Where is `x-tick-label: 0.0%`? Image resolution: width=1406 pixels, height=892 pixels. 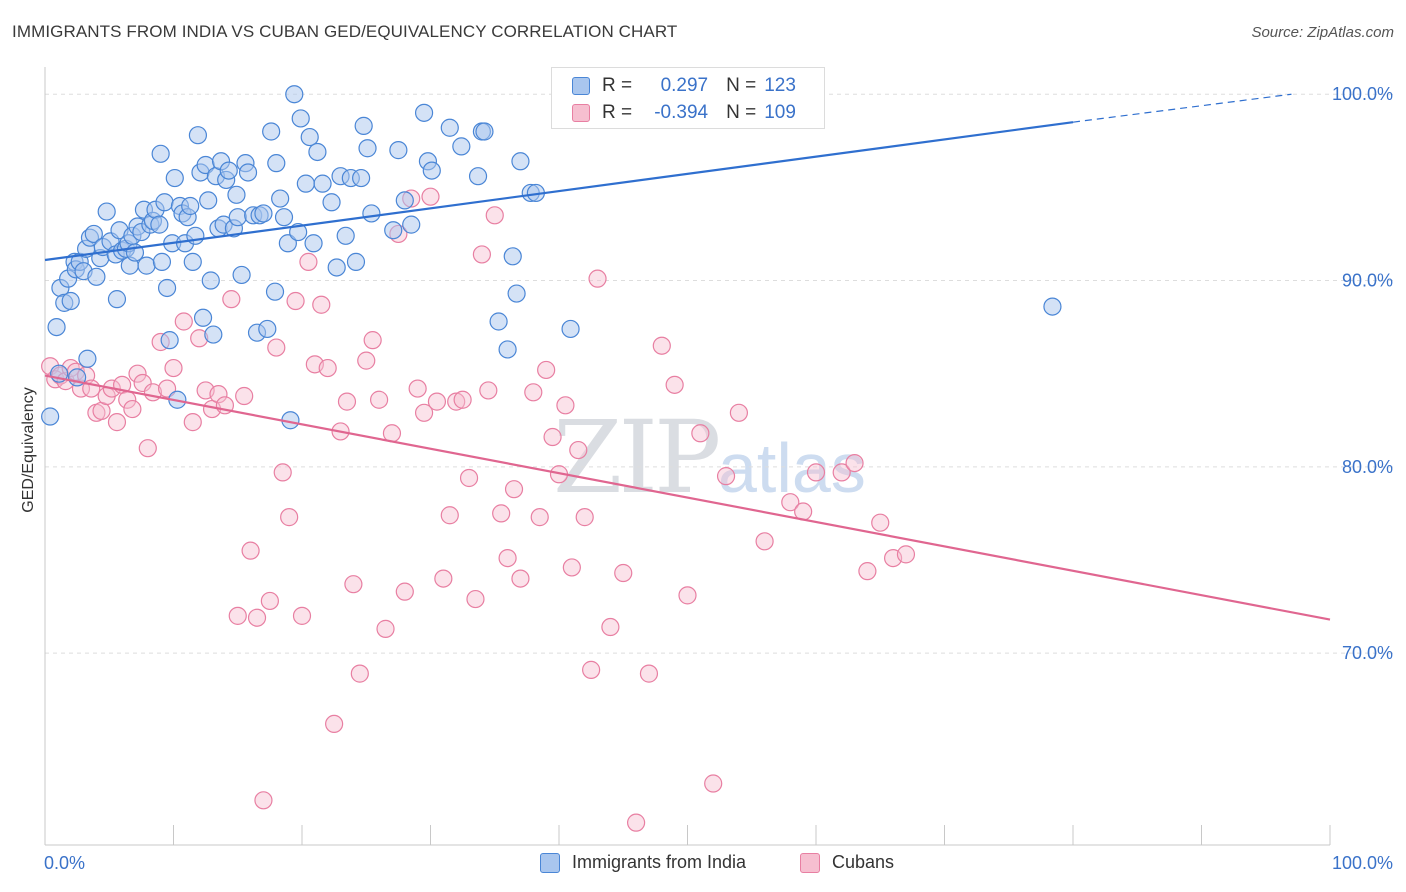 x-tick-label: 0.0% is located at coordinates (64, 863).